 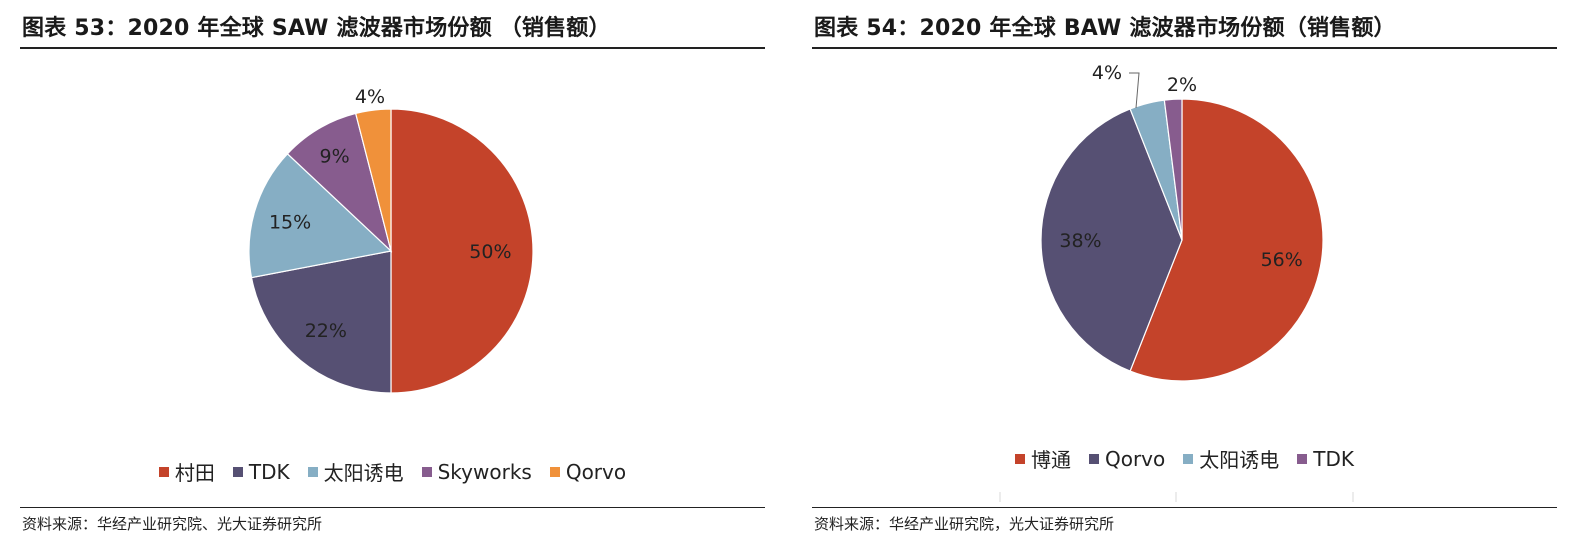 I want to click on figure-title: 图表 54：2020 年全球 BAW 滤波器市场份额（销售额）, so click(x=1105, y=28).